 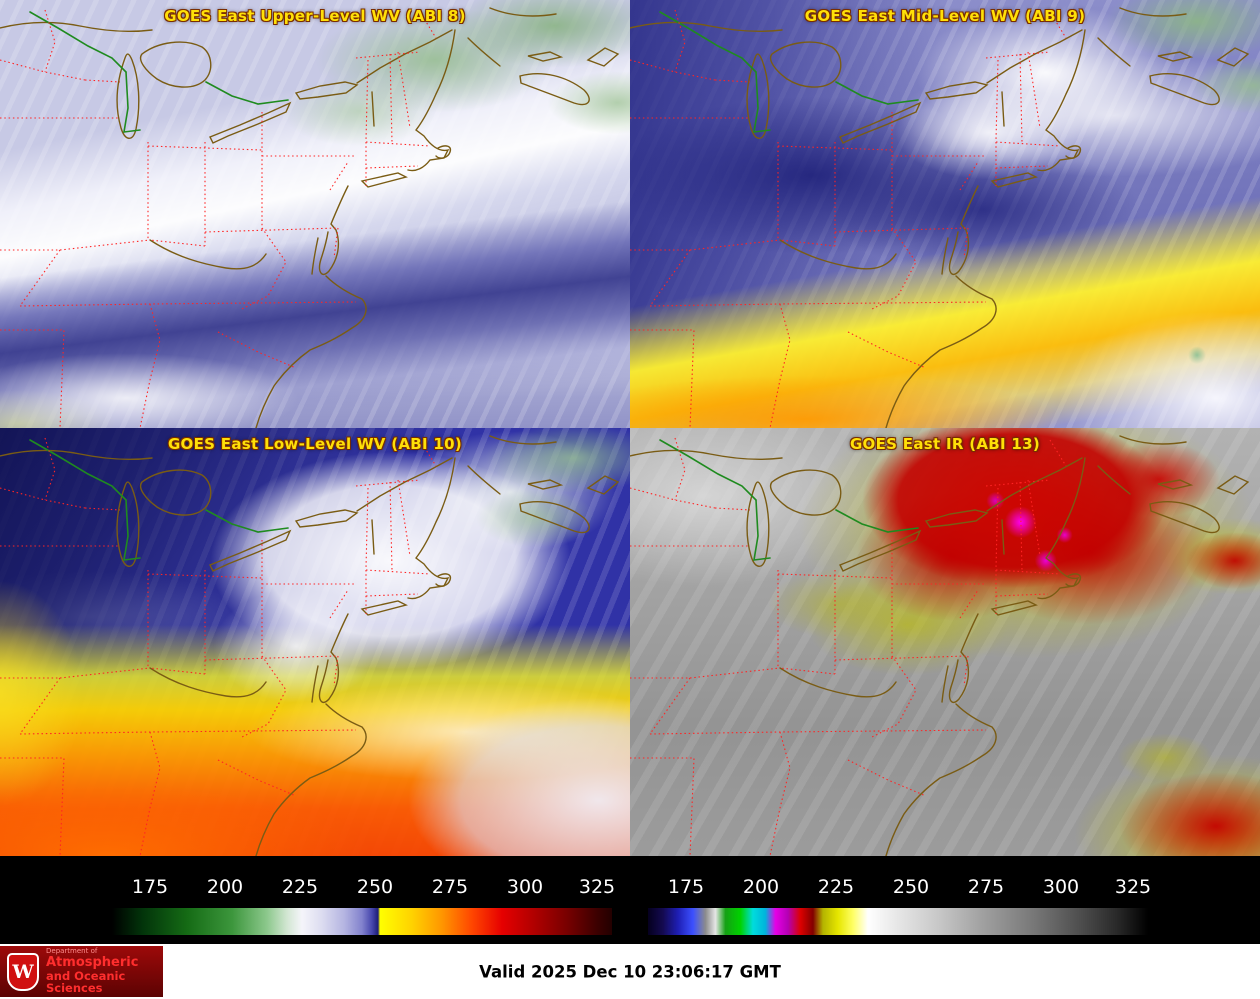 I want to click on crest-letter: W, so click(x=23, y=971).